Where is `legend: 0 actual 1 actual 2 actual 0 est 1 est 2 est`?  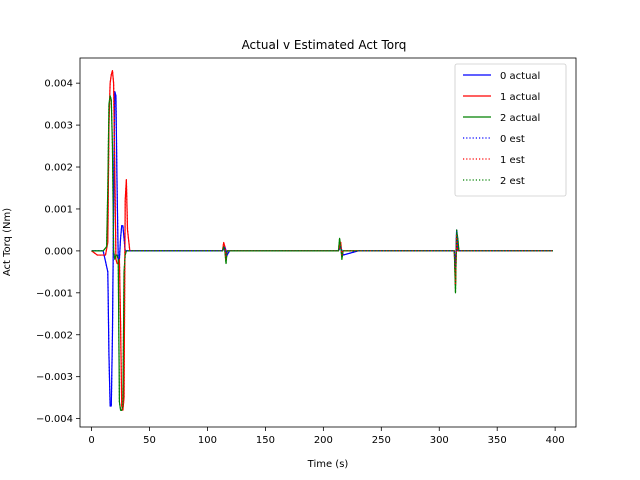
legend: 0 actual 1 actual 2 actual 0 est 1 est 2 est is located at coordinates (510, 130).